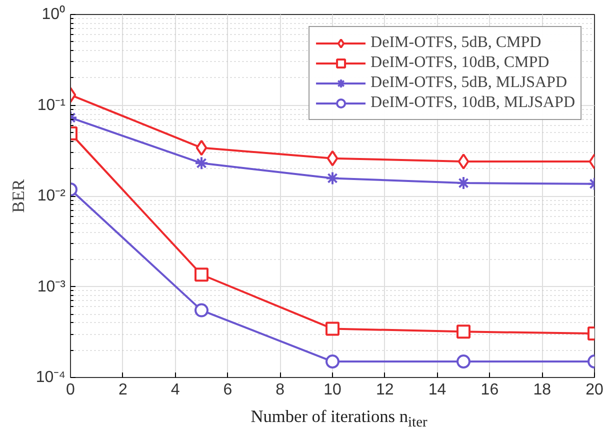 This screenshot has height=435, width=608. What do you see at coordinates (468, 83) in the screenshot?
I see `legend-label: DeIM-OTFS, 5dB, MLJSAPD` at bounding box center [468, 83].